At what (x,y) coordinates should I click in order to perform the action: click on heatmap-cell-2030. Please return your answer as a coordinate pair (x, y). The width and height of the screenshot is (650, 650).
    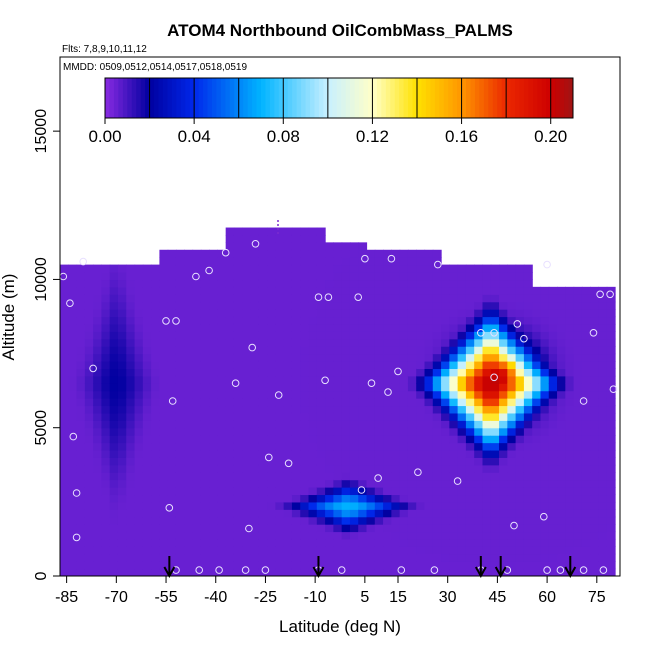
    Looking at the image, I should click on (437, 327).